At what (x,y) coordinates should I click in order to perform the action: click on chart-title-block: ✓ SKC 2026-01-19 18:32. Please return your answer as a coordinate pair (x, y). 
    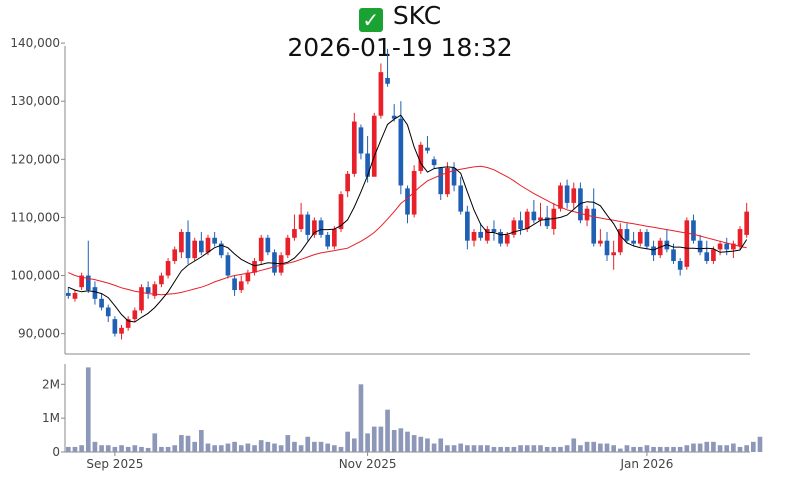
    Looking at the image, I should click on (400, 32).